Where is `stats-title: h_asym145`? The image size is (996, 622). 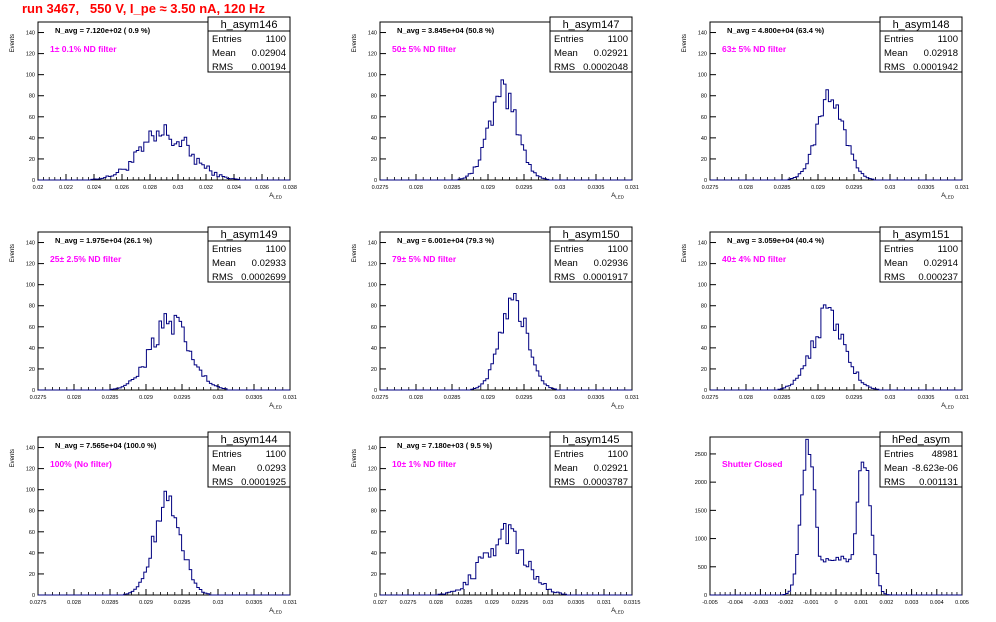 stats-title: h_asym145 is located at coordinates (591, 440).